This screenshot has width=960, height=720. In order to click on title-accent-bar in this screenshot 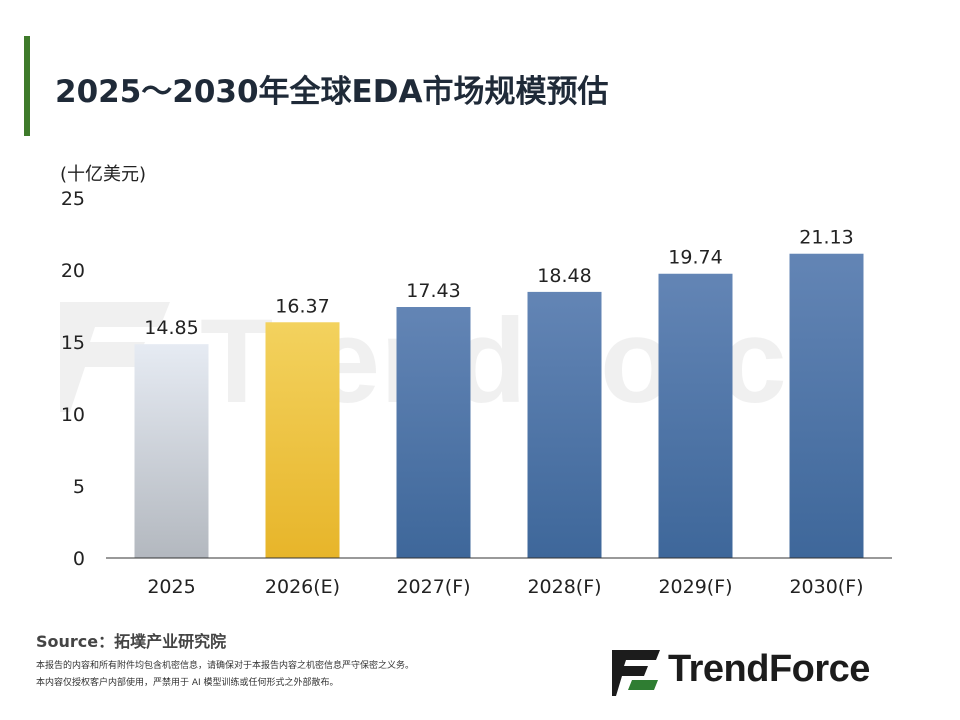, I will do `click(27, 86)`.